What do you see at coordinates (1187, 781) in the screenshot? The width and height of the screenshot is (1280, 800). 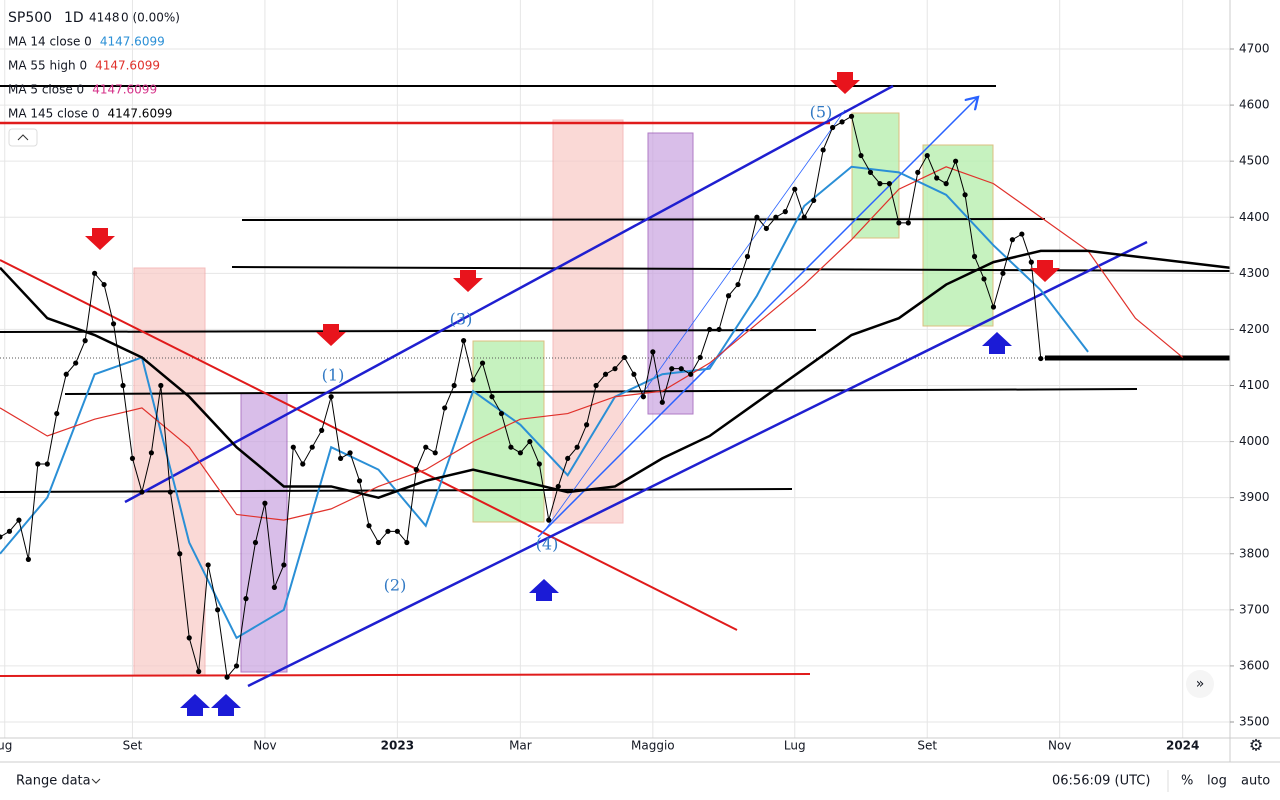 I see `percent-toggle: %` at bounding box center [1187, 781].